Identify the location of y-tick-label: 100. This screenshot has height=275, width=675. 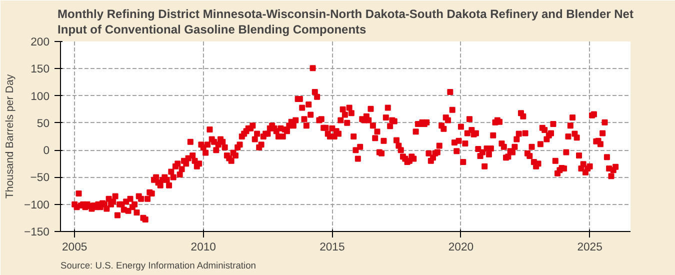
(40, 96).